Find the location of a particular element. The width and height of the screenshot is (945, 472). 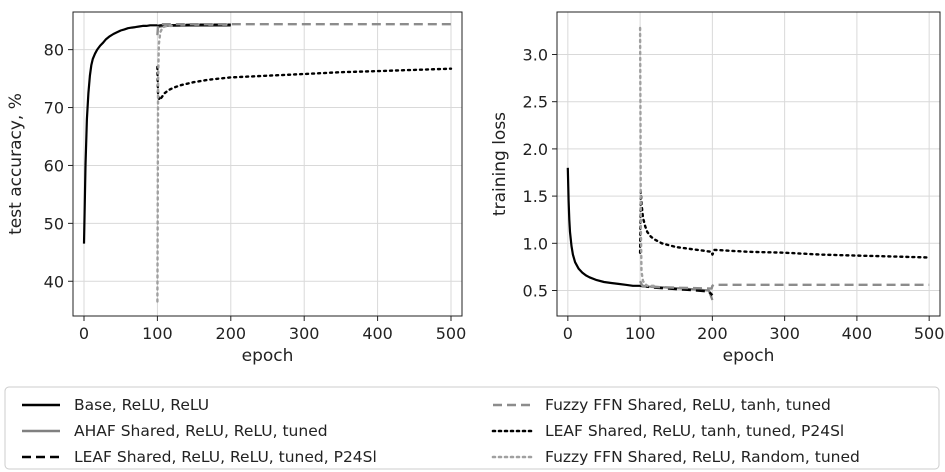

legend-label: Fuzzy FFN Shared, ReLU, tanh, tuned is located at coordinates (688, 405).